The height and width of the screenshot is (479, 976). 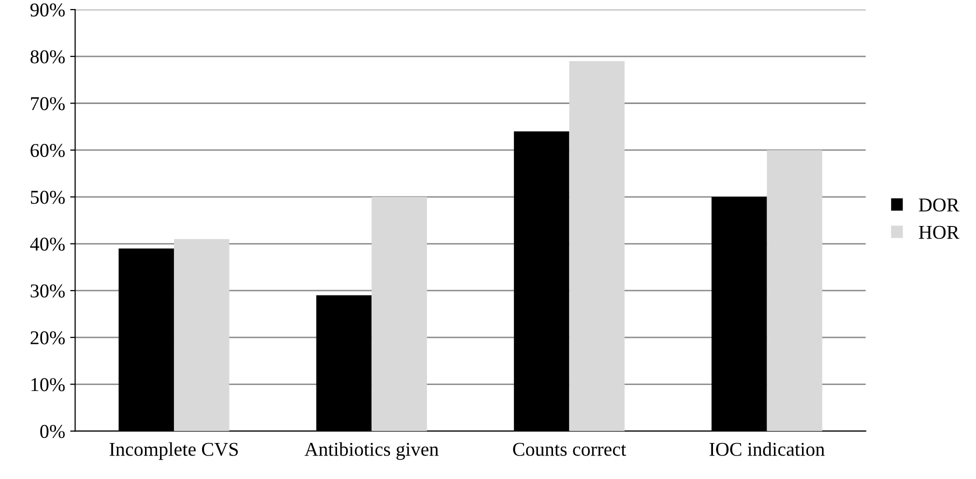 What do you see at coordinates (47, 57) in the screenshot?
I see `y-tick-label: 80%` at bounding box center [47, 57].